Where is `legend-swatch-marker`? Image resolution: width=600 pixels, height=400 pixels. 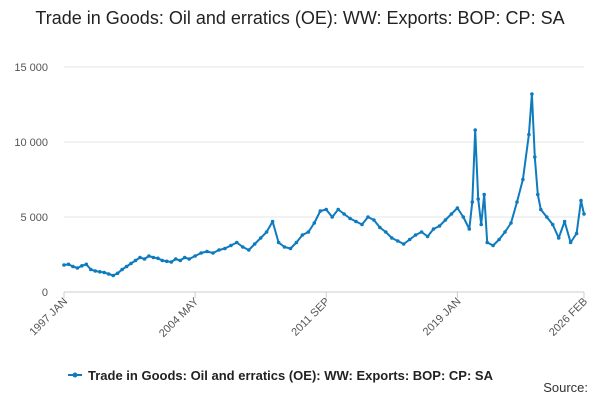 legend-swatch-marker is located at coordinates (75, 375).